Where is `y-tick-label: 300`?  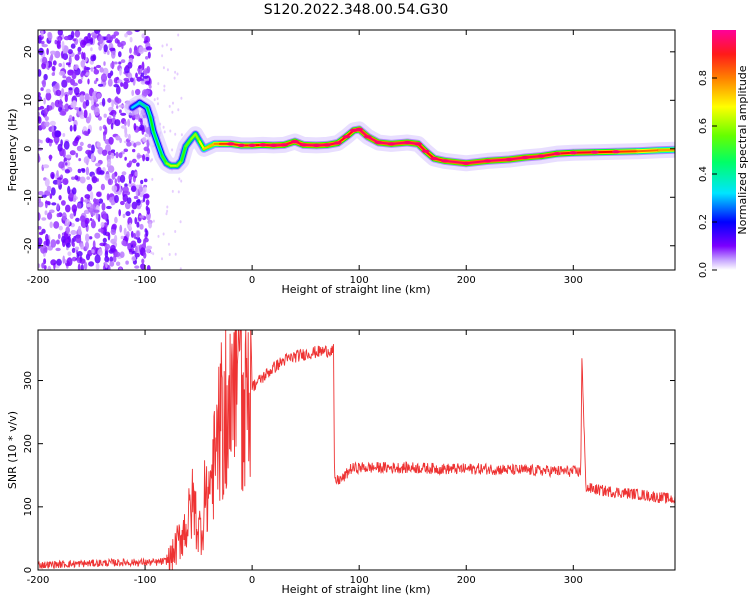
y-tick-label: 300 is located at coordinates (28, 380).